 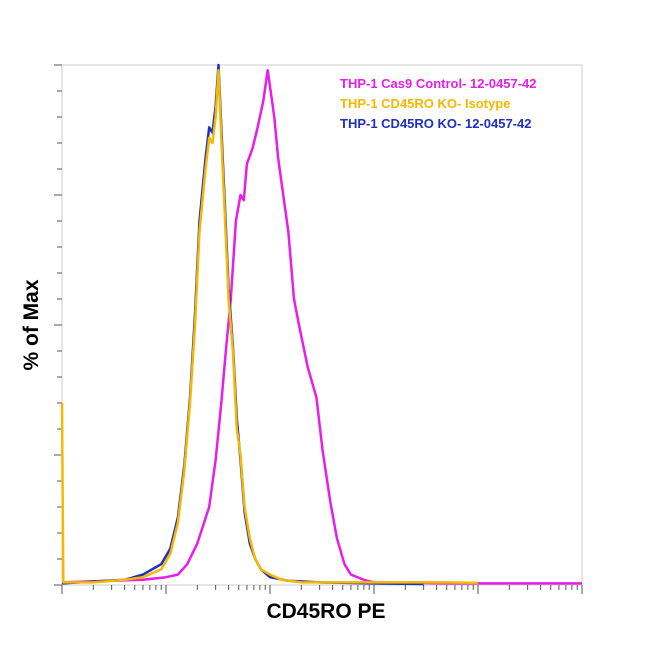 I want to click on x-axis-title: CD45RO PE, so click(x=325, y=611).